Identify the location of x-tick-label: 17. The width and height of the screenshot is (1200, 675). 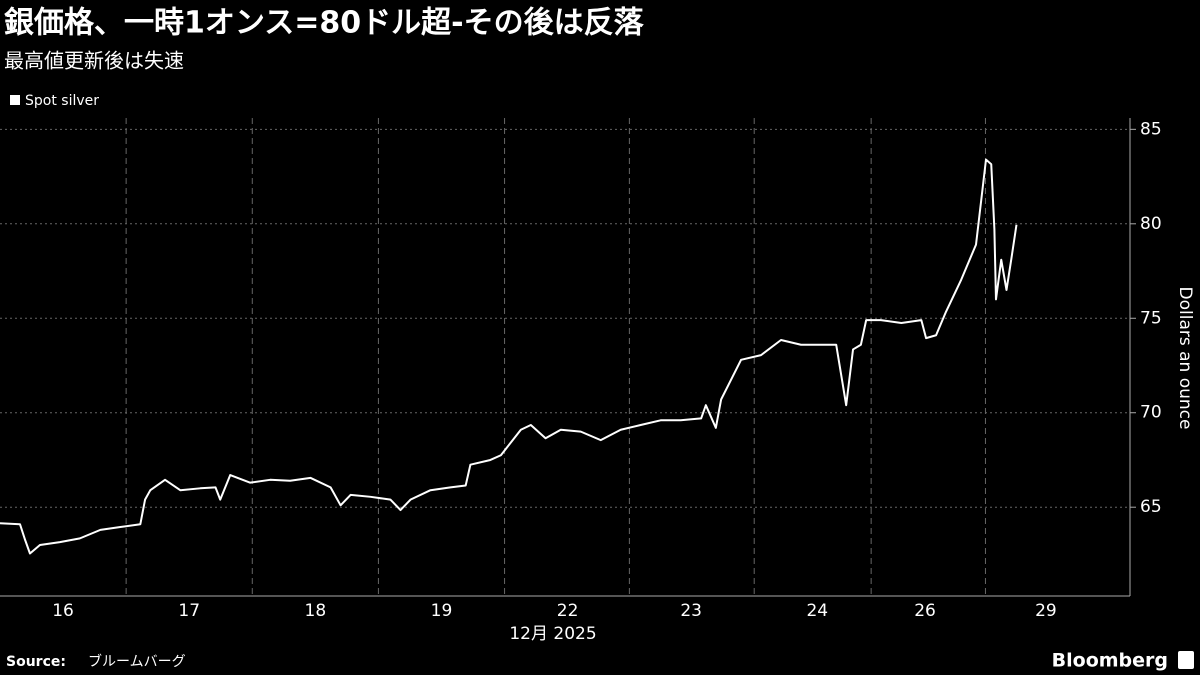
(189, 611).